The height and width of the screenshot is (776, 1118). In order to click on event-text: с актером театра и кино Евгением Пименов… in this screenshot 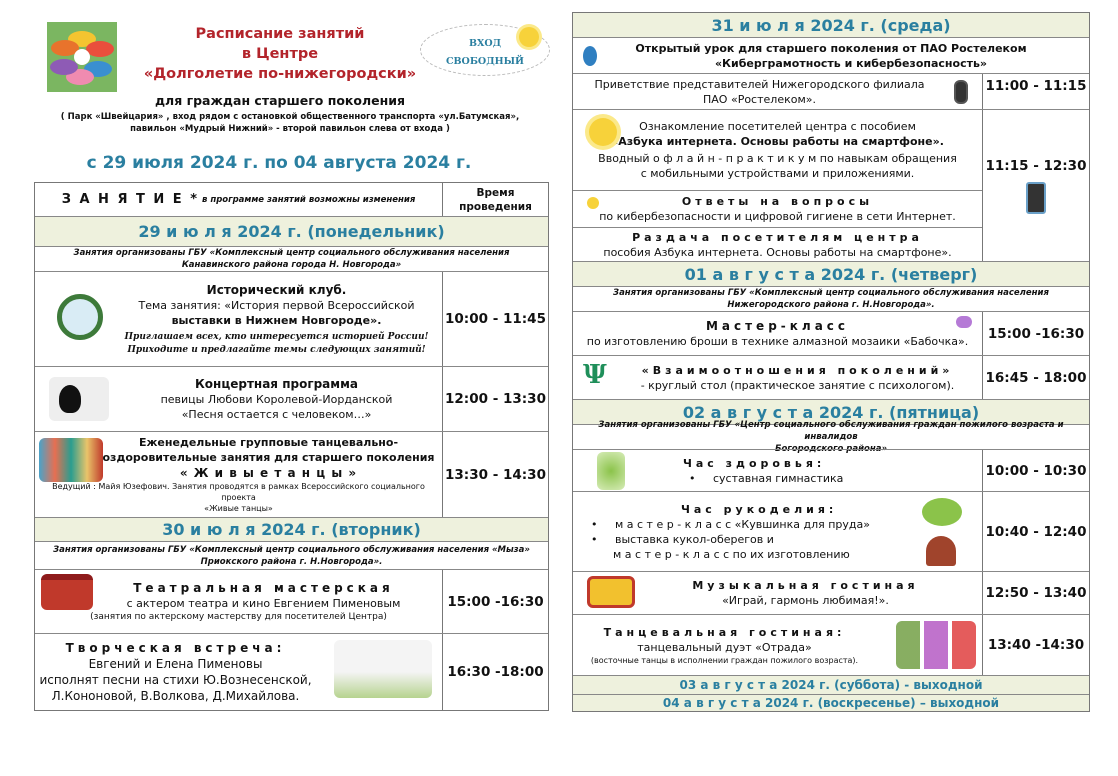, I will do `click(263, 603)`.